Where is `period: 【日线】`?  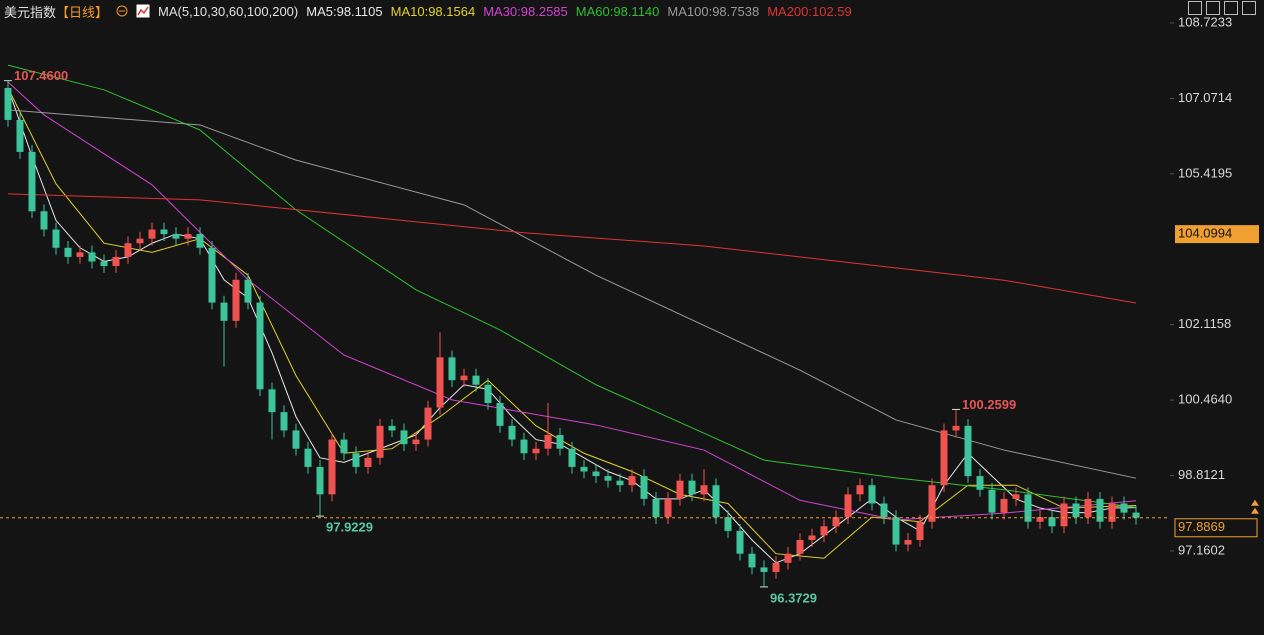
period: 【日线】 is located at coordinates (82, 12).